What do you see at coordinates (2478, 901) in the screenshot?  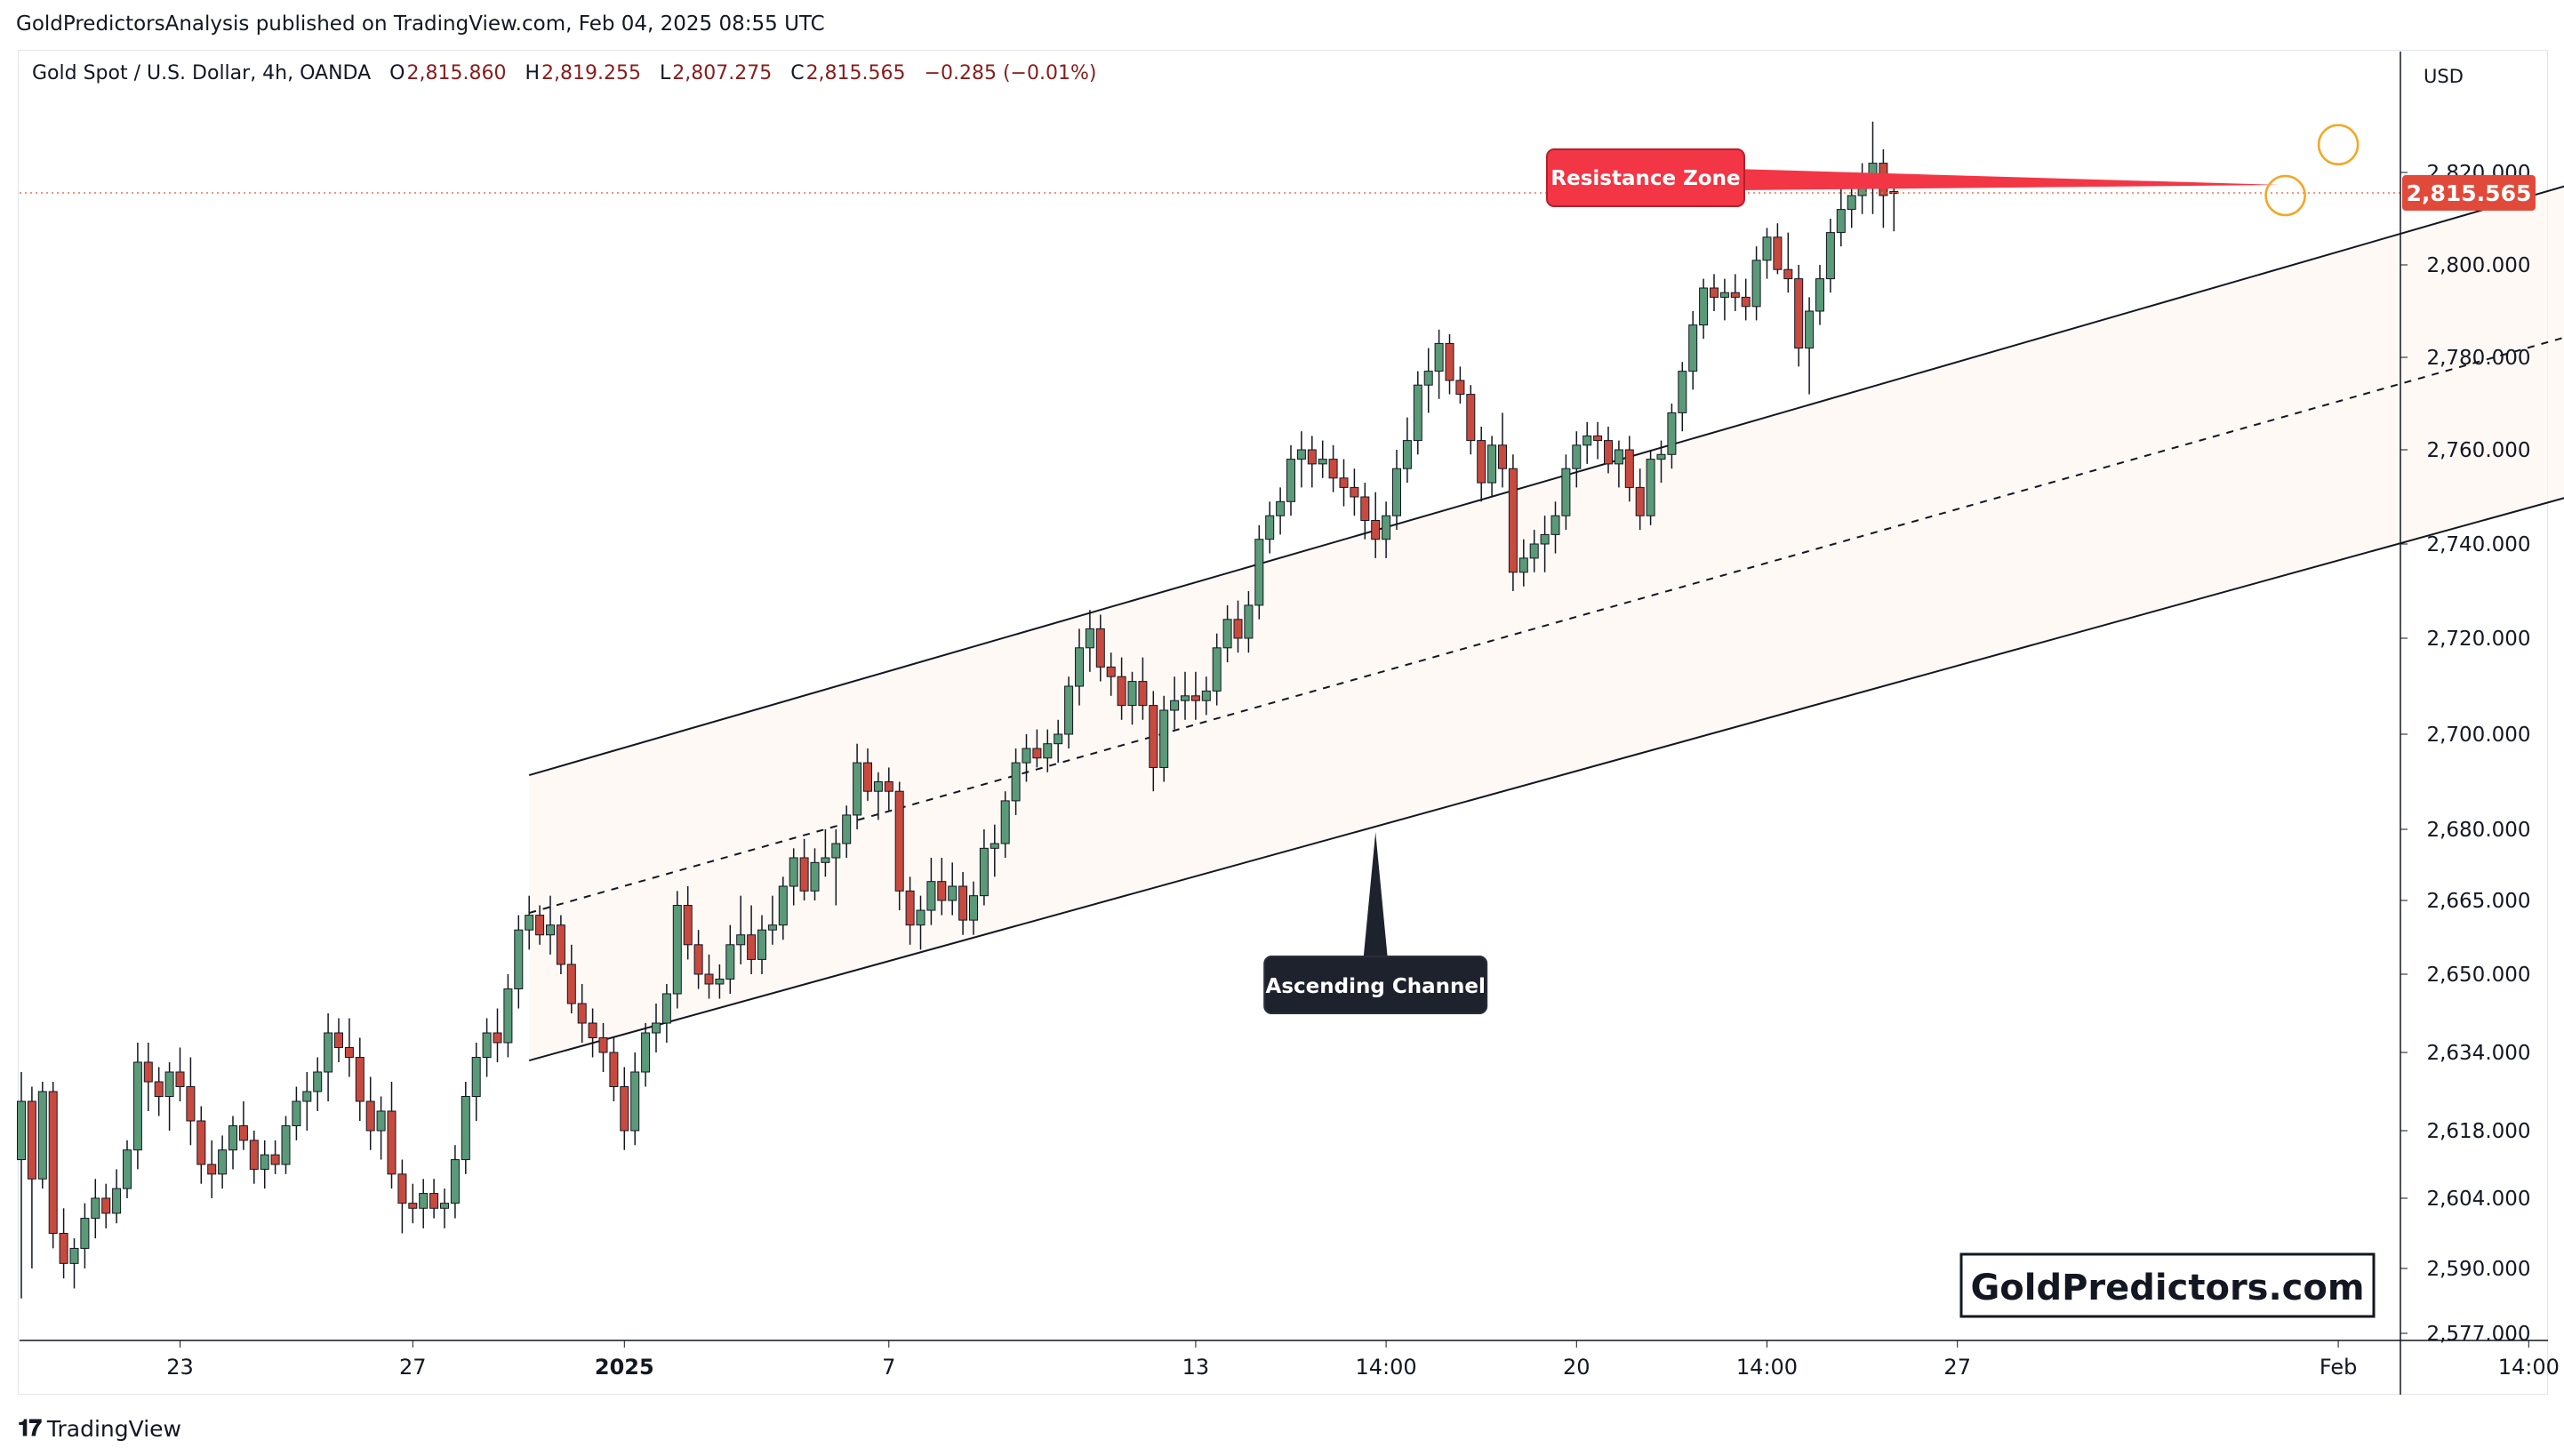 I see `price-tick-label: 2,665.000` at bounding box center [2478, 901].